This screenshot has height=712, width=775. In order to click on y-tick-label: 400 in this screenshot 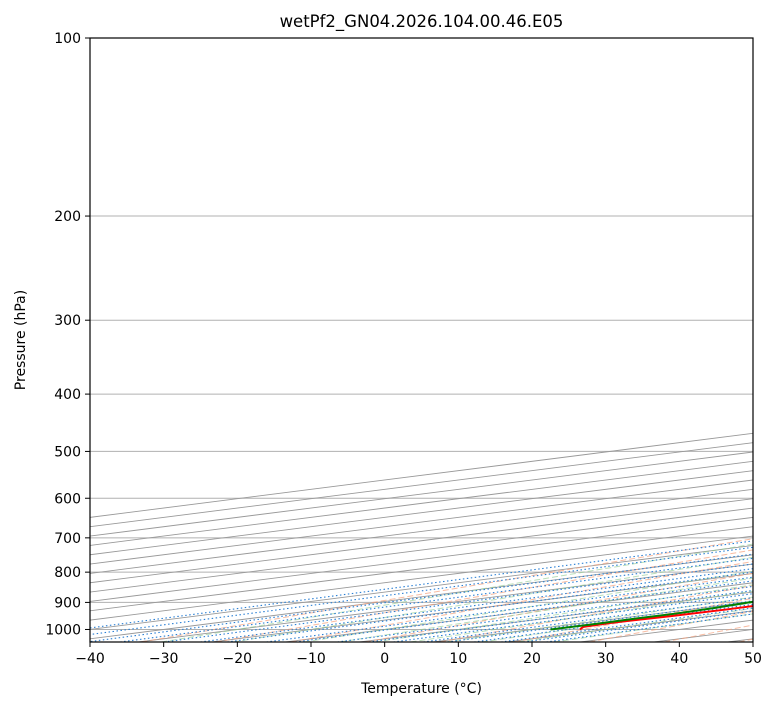, I will do `click(67, 395)`.